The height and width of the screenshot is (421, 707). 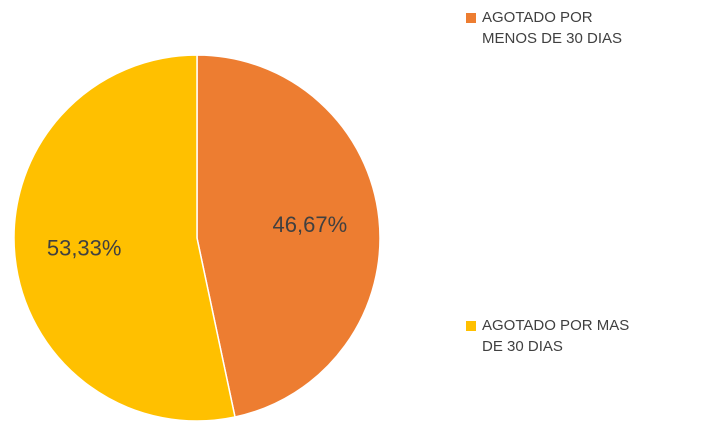 I want to click on data-label: 46,67%, so click(x=310, y=224).